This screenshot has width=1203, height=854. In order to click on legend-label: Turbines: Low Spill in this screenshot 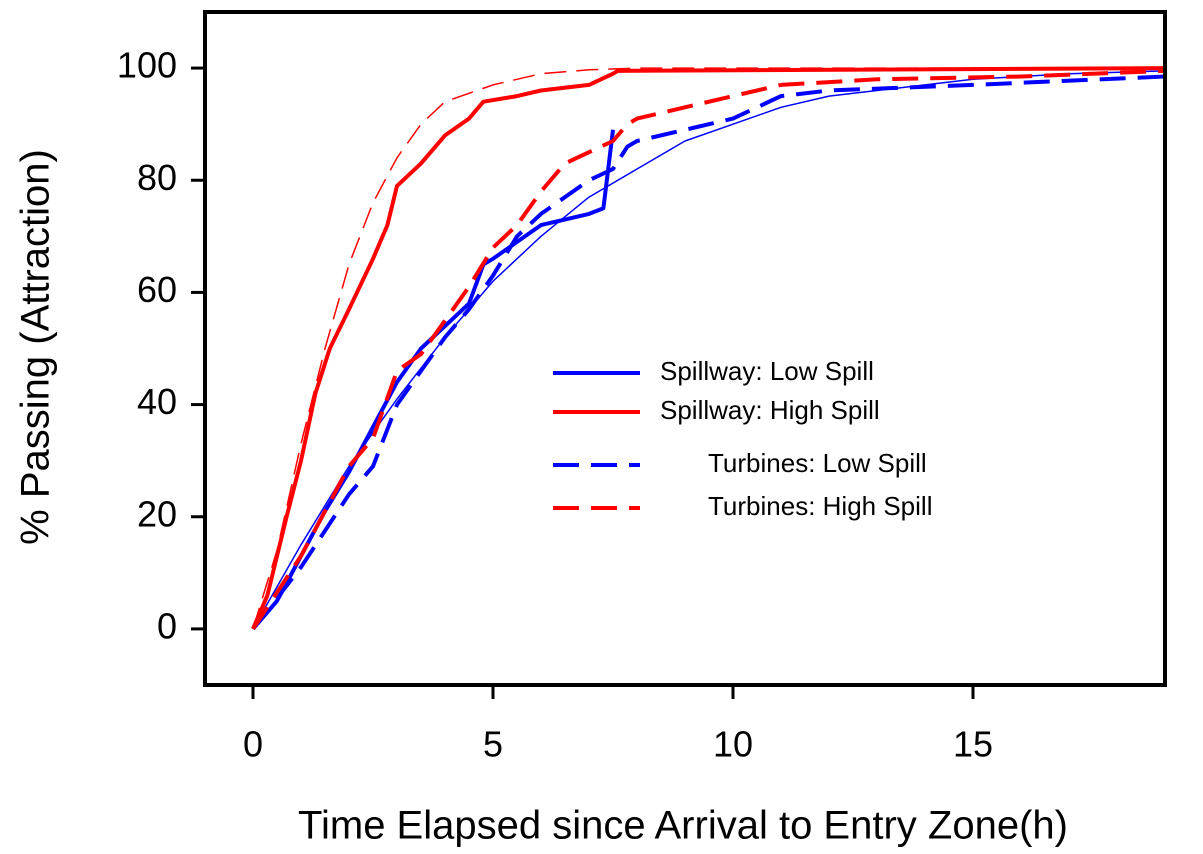, I will do `click(817, 463)`.